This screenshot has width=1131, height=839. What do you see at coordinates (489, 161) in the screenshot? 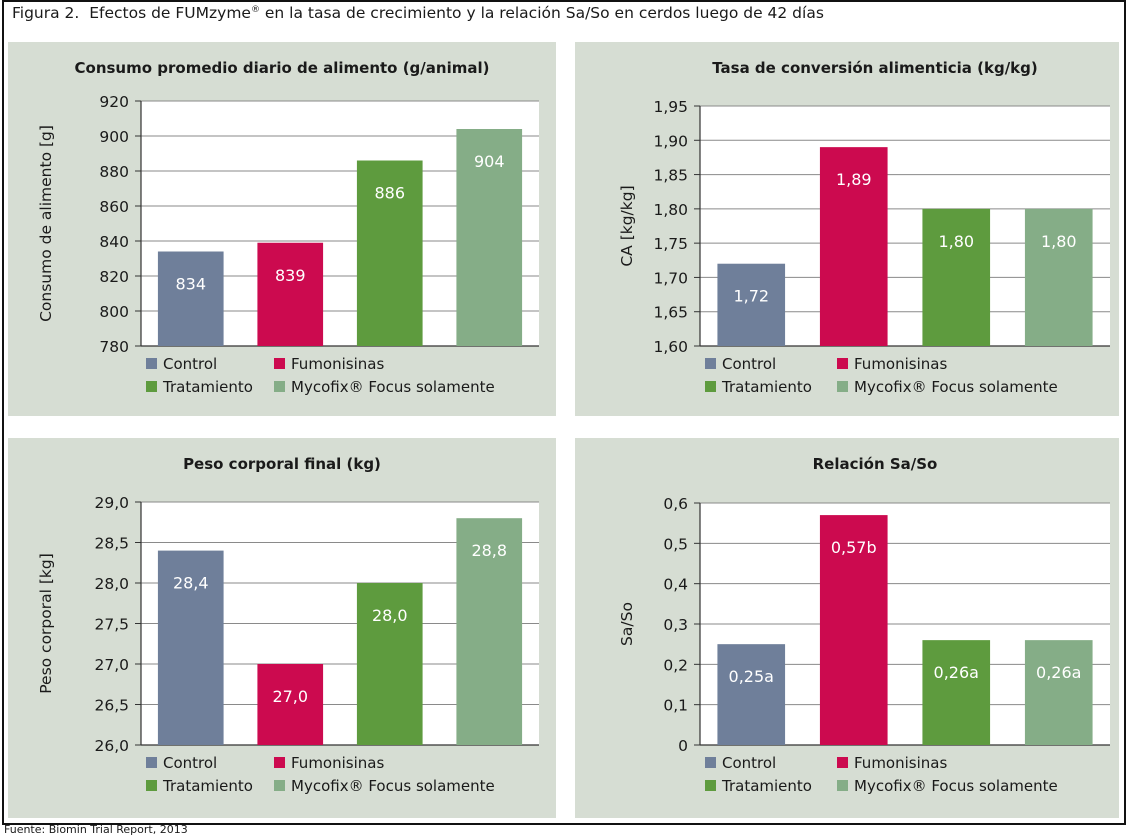
I see `data-label: 904` at bounding box center [489, 161].